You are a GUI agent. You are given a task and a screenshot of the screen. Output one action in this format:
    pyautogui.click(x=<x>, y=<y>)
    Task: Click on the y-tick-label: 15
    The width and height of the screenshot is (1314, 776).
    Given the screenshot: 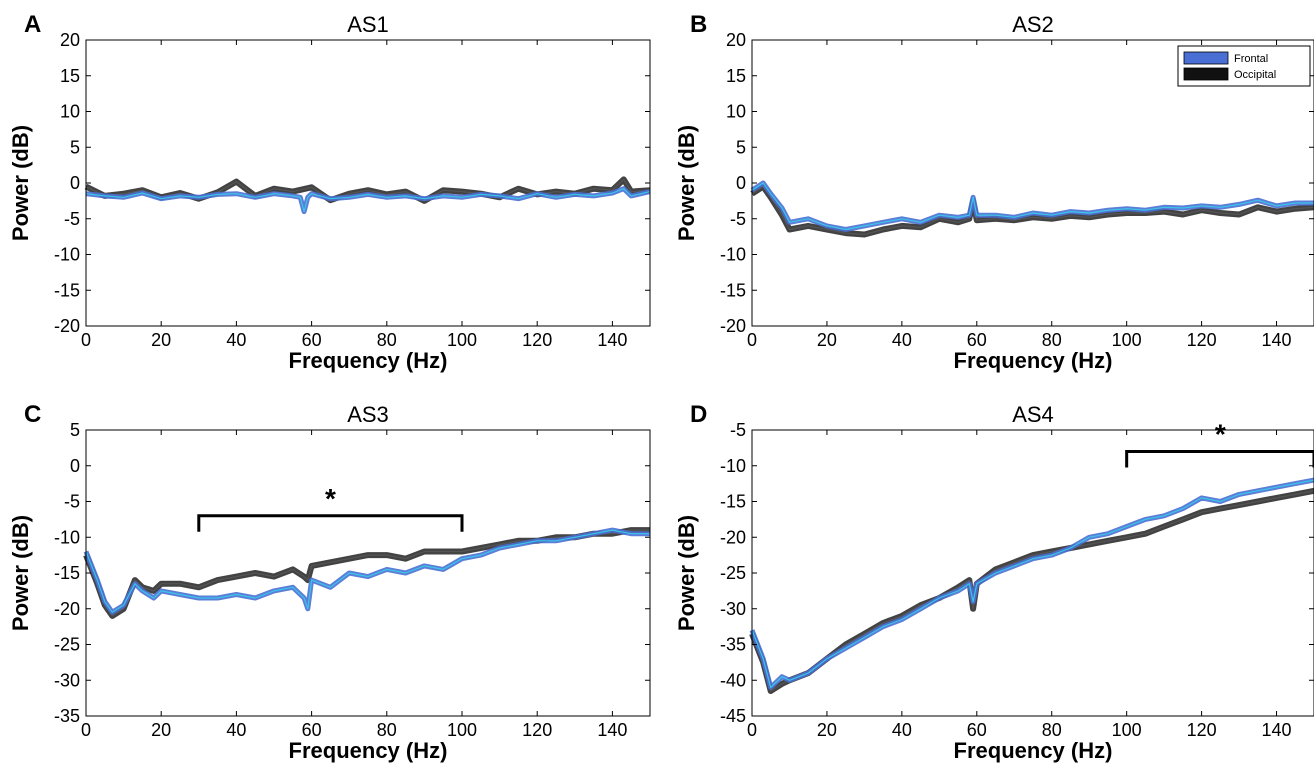 What is the action you would take?
    pyautogui.click(x=736, y=76)
    